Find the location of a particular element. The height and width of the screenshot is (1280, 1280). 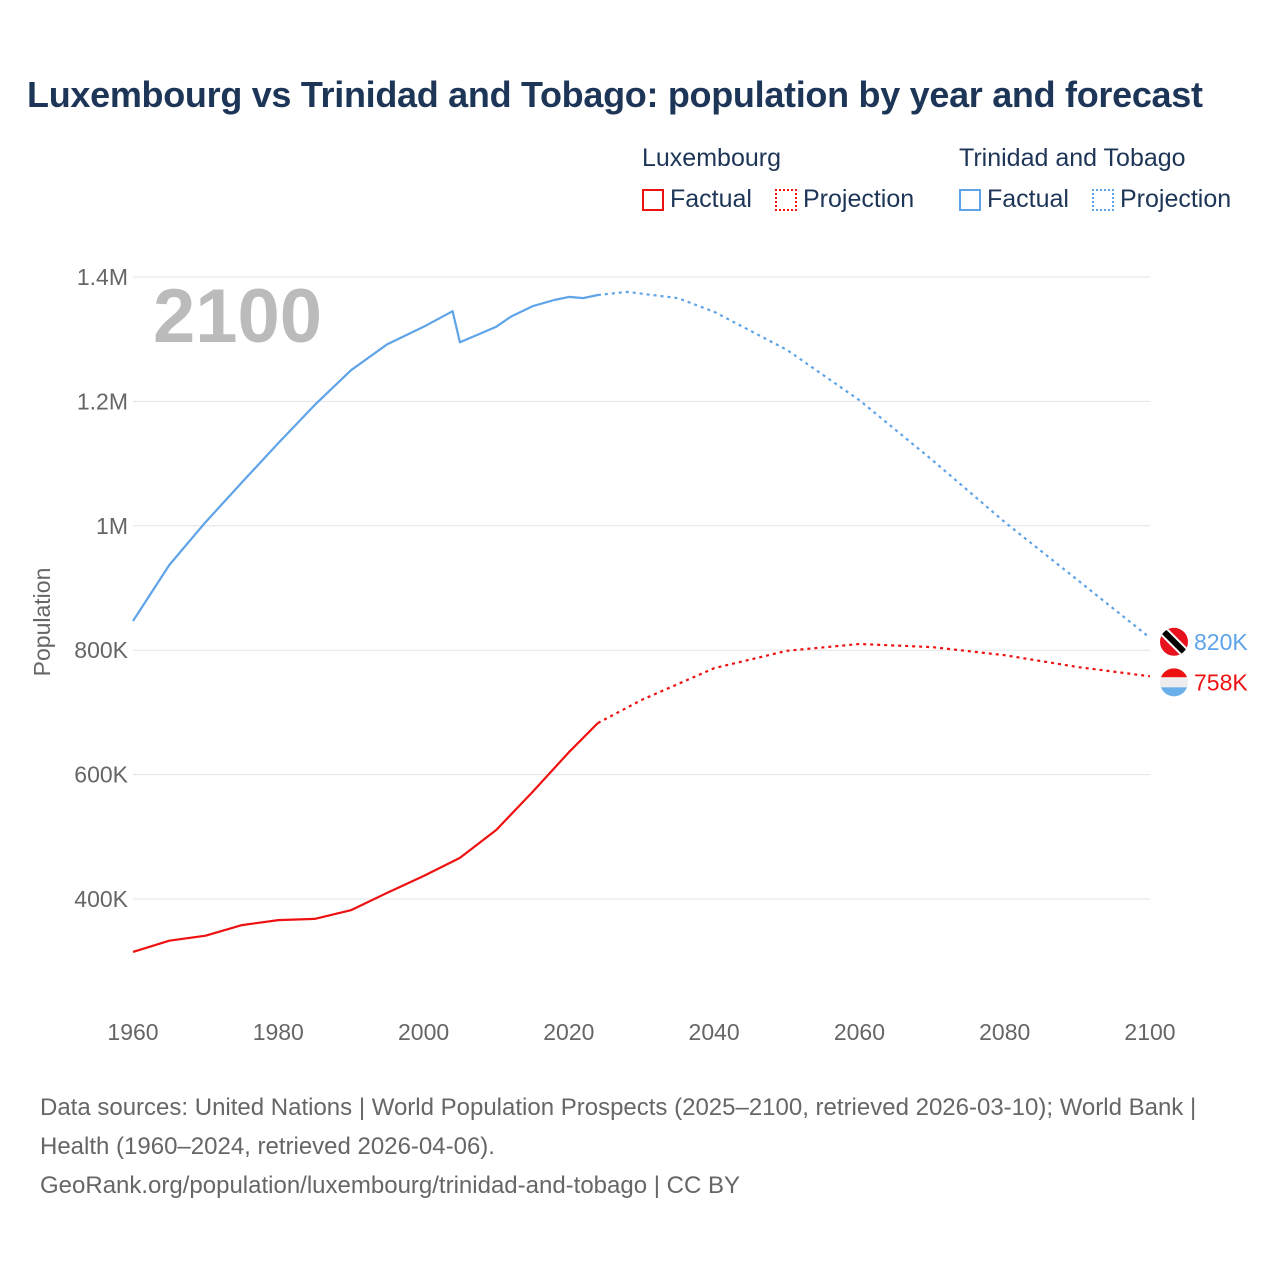

end-value-label: 758K is located at coordinates (1221, 682).